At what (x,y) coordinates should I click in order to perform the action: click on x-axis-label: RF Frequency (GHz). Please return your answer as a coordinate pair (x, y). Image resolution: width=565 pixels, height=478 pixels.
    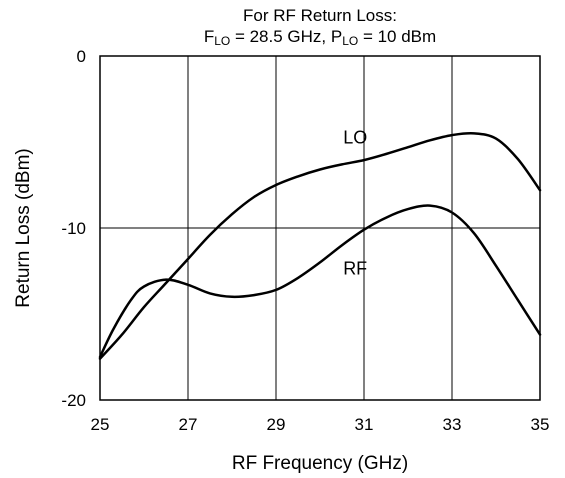
    Looking at the image, I should click on (320, 463).